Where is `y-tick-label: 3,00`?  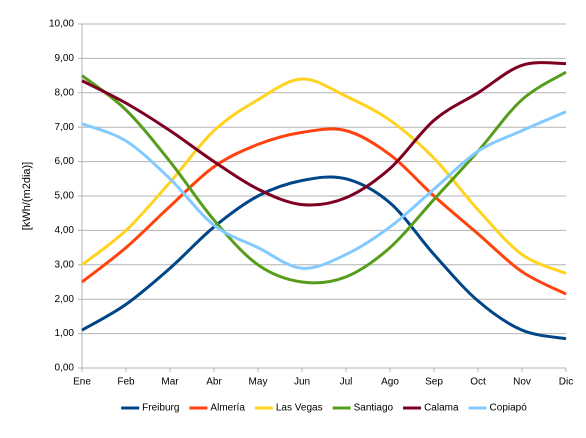
y-tick-label: 3,00 is located at coordinates (65, 264).